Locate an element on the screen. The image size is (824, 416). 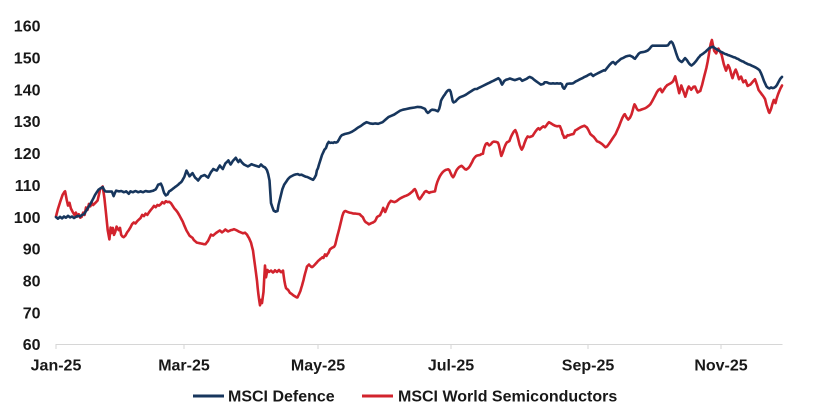
svg-text: 140 is located at coordinates (27, 90).